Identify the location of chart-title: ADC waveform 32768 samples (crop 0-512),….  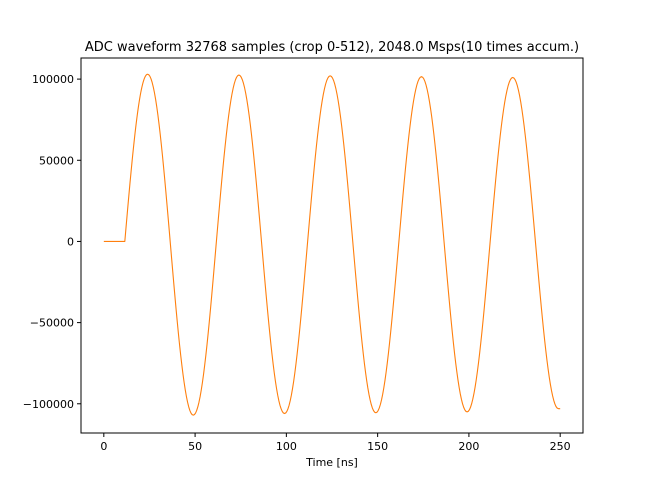
(332, 47).